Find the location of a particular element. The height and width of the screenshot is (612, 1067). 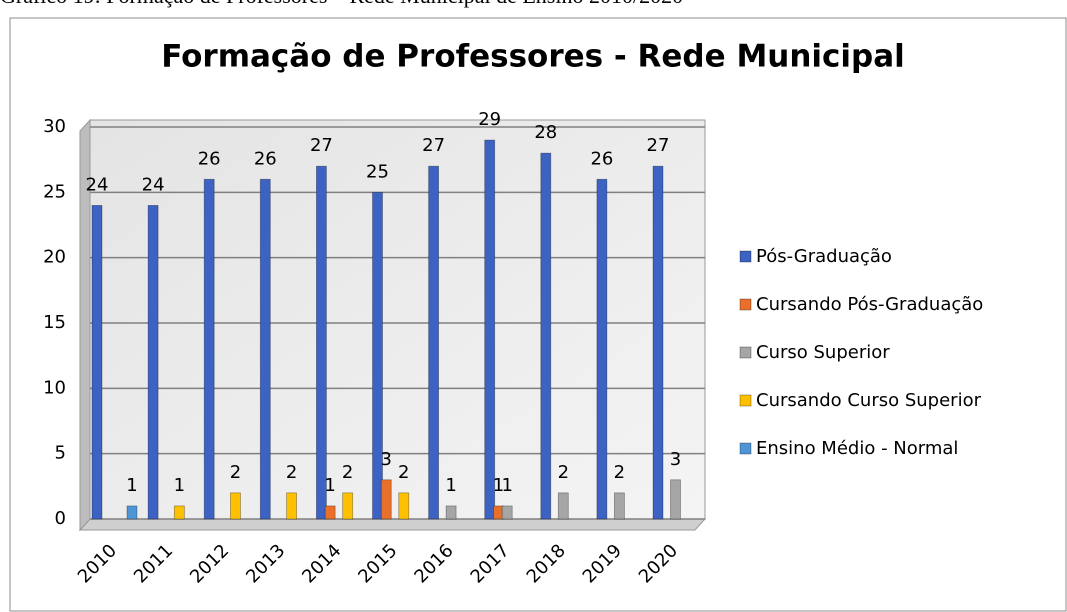

legend-label: Cursando Curso Superior is located at coordinates (869, 400).